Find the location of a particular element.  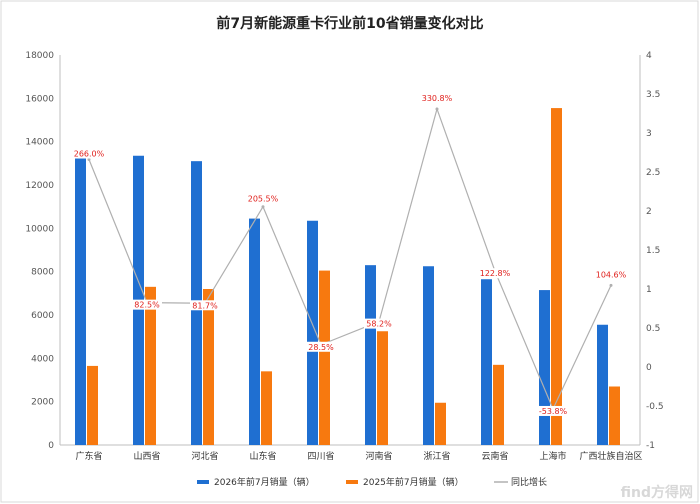

data-label: 104.6% is located at coordinates (611, 274).